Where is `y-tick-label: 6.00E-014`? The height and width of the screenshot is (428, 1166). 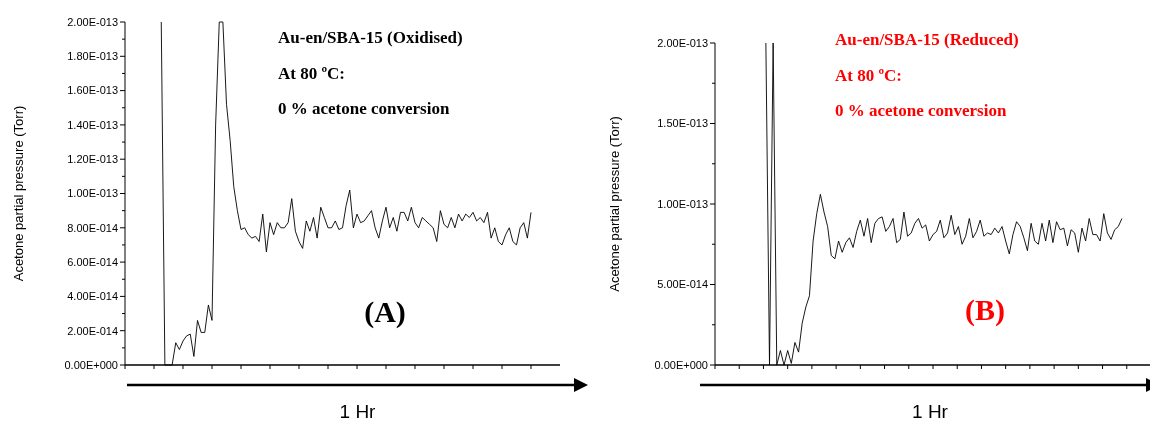 y-tick-label: 6.00E-014 is located at coordinates (92, 261).